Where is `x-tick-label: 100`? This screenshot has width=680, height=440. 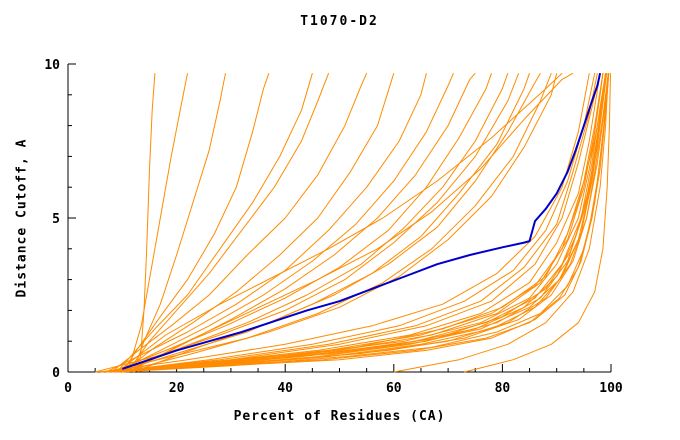
x-tick-label: 100 is located at coordinates (611, 388).